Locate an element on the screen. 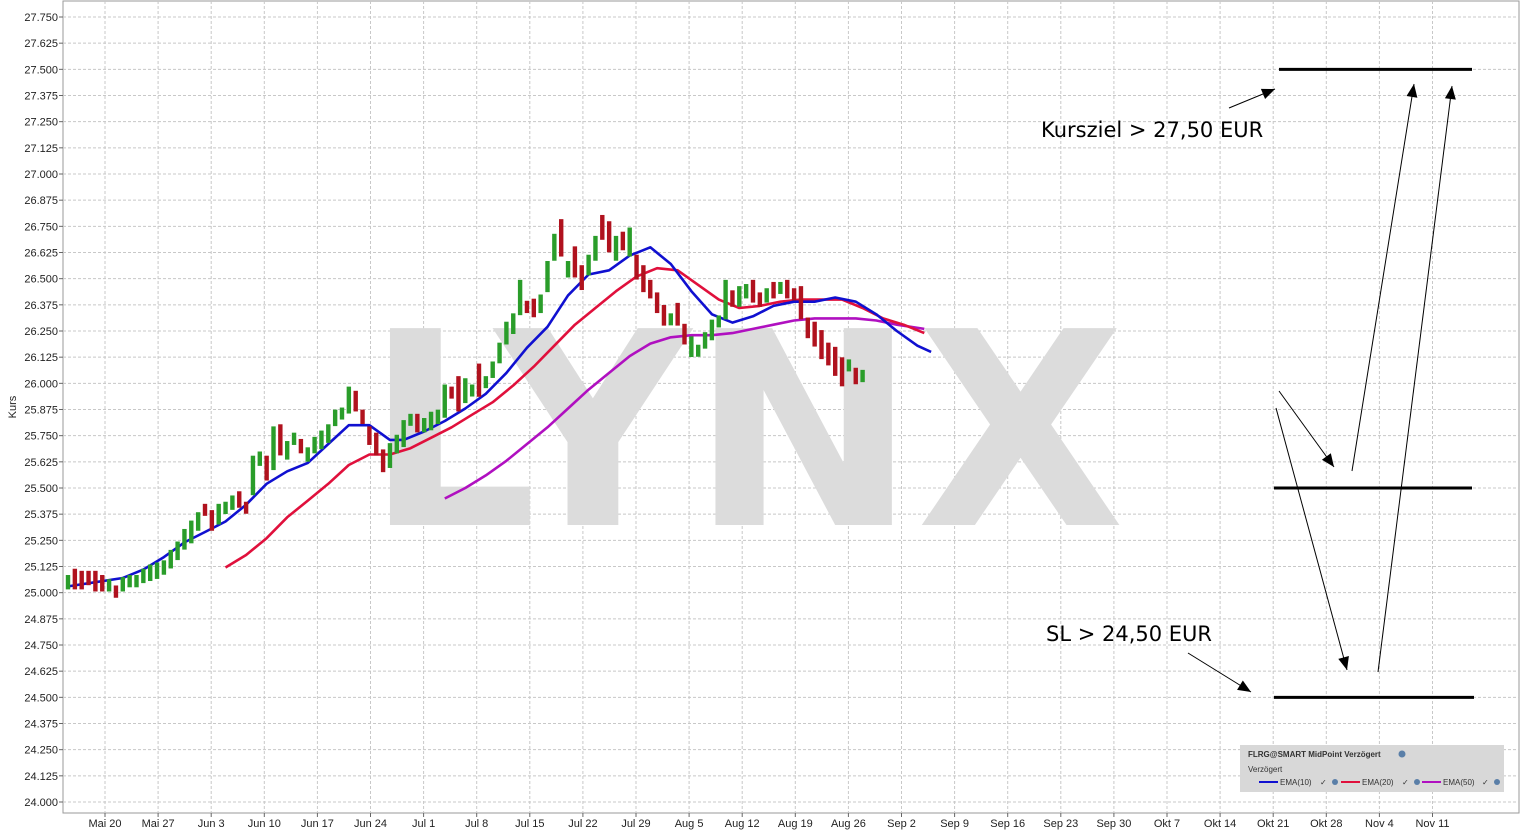 Image resolution: width=1521 pixels, height=835 pixels. legend-globe-icon is located at coordinates (1402, 754).